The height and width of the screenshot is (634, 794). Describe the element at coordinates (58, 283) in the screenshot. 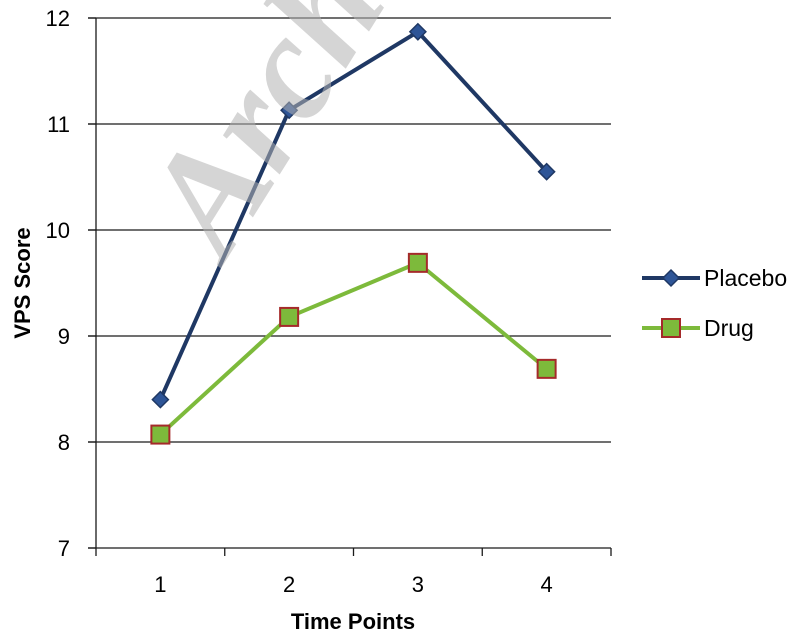

I see `y-tick-labels: 7 8 9 10 11 12` at that location.